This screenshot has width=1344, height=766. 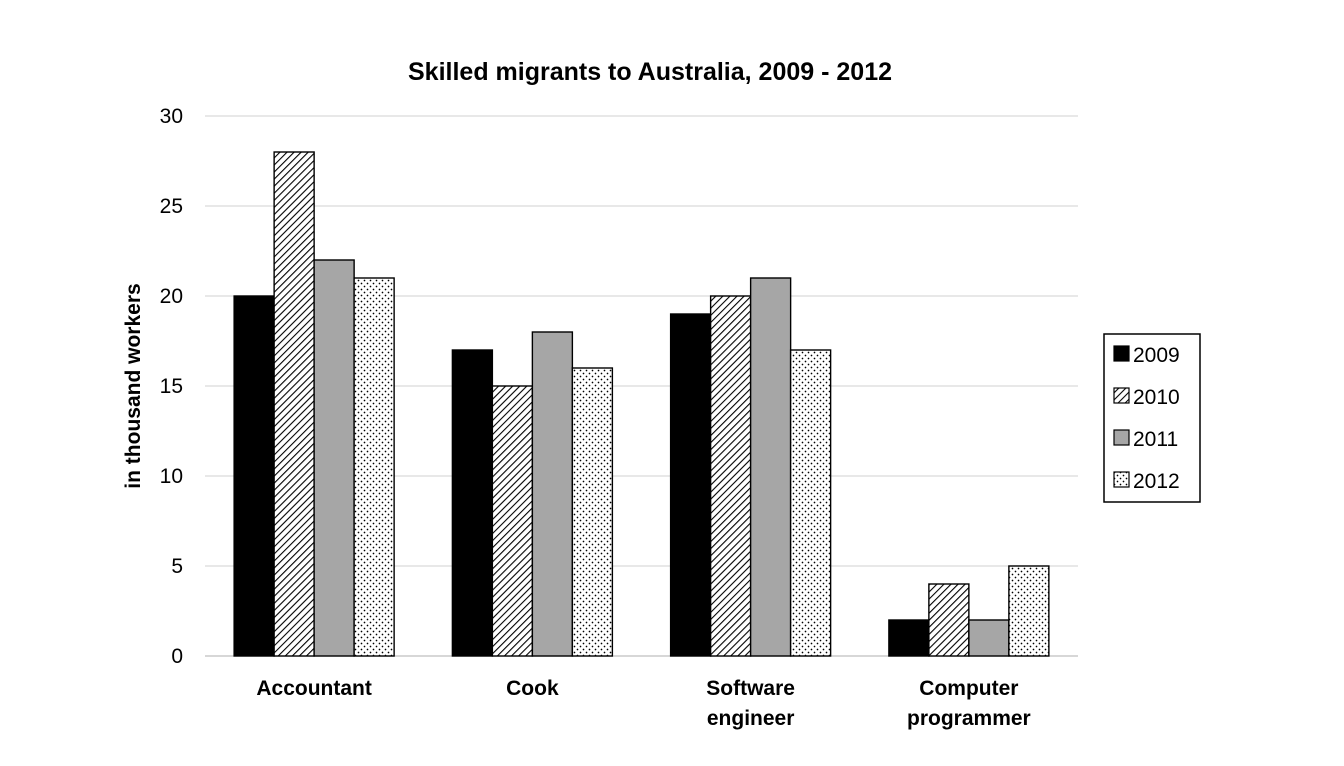 I want to click on y-tick-labels: 0 5 10 15 20 25 30, so click(x=171, y=386).